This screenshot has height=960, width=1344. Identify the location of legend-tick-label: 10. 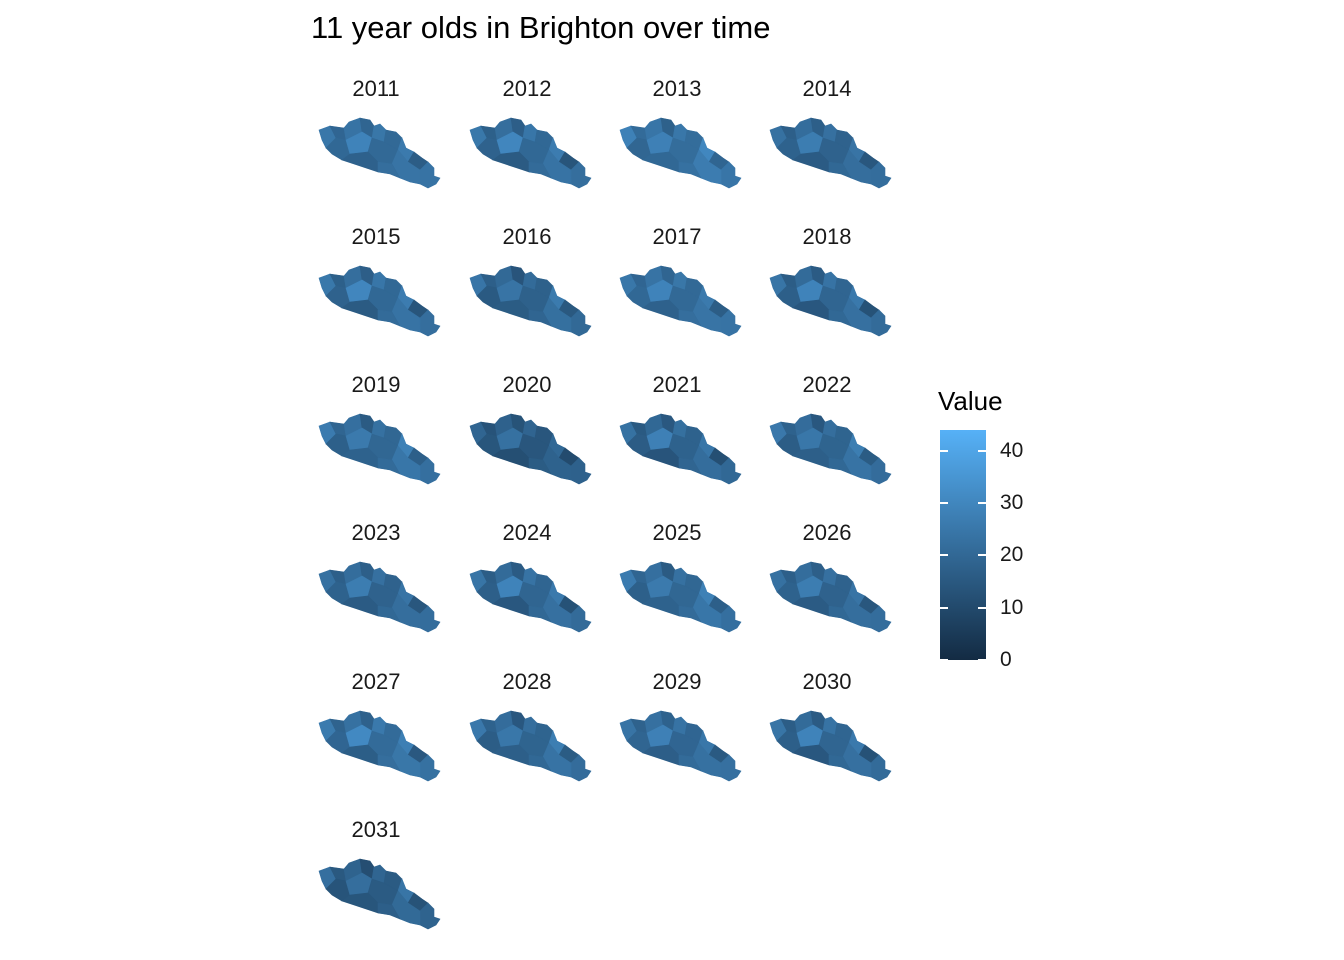
(1012, 607).